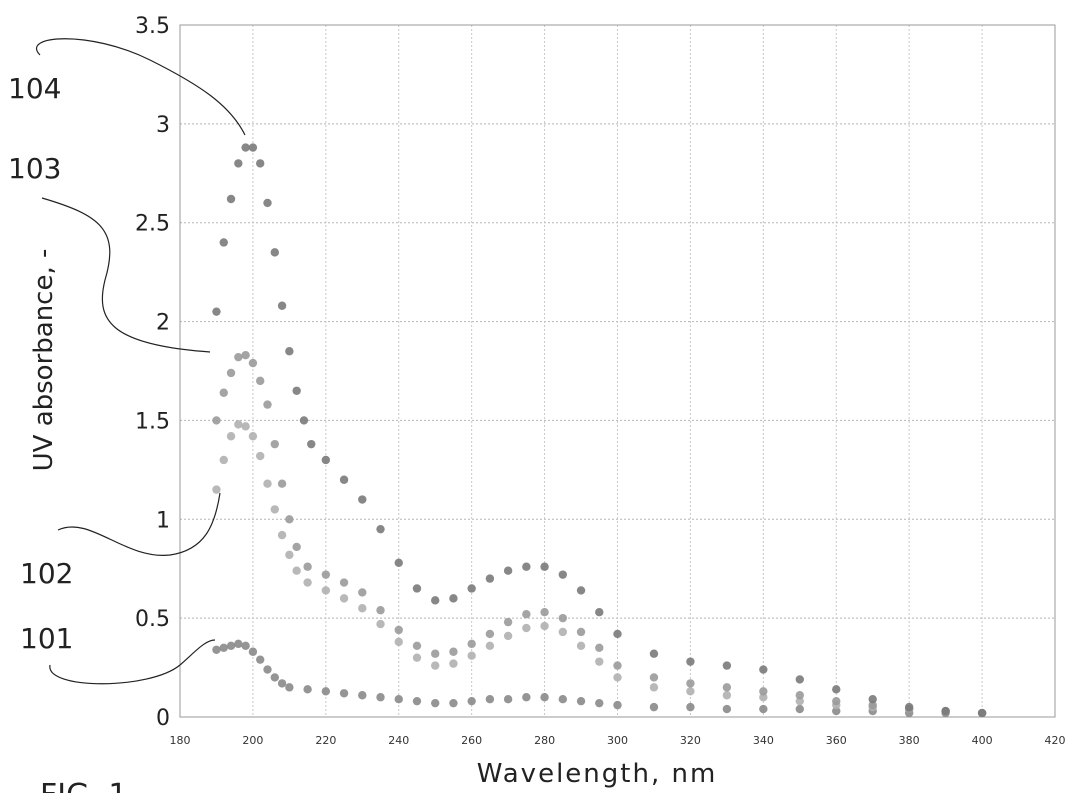 The width and height of the screenshot is (1070, 793). Describe the element at coordinates (982, 740) in the screenshot. I see `x-tick-label: 400` at that location.